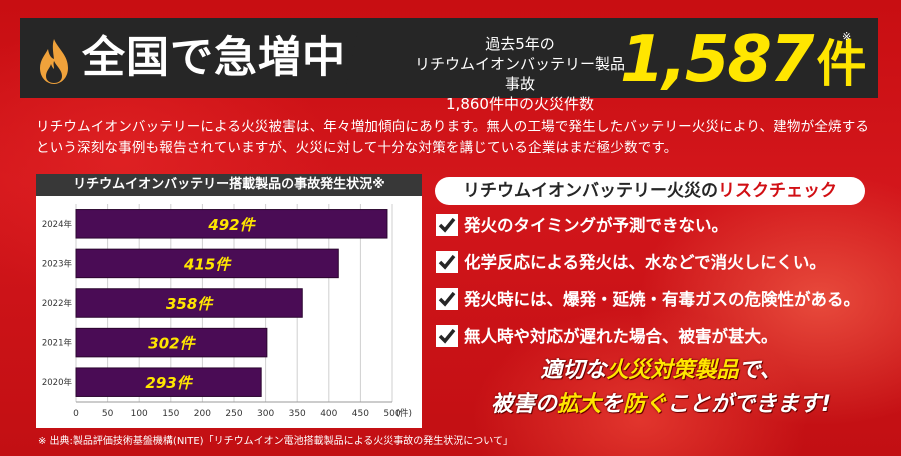  I want to click on x-tick-label: 100, so click(139, 414).